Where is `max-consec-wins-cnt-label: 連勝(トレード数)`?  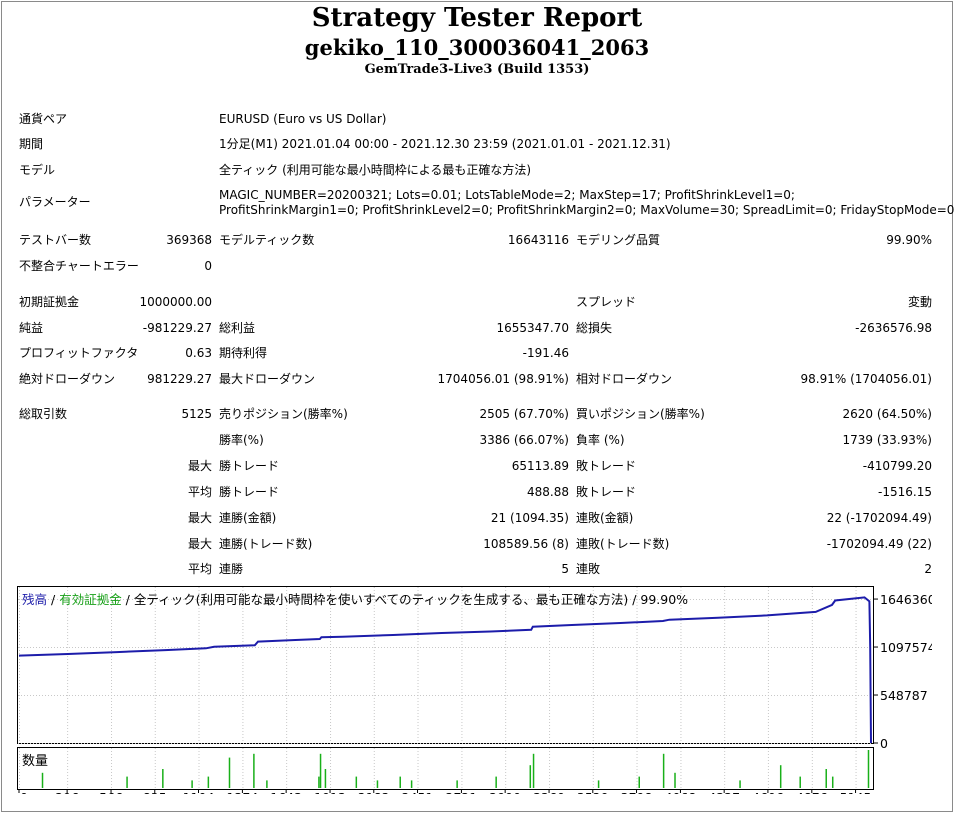 max-consec-wins-cnt-label: 連勝(トレード数) is located at coordinates (266, 544).